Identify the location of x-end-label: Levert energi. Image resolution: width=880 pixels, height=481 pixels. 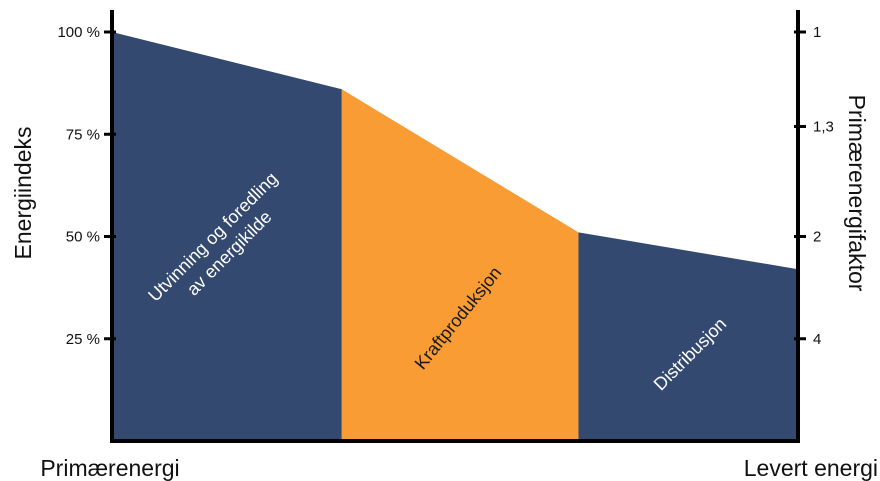
(811, 468).